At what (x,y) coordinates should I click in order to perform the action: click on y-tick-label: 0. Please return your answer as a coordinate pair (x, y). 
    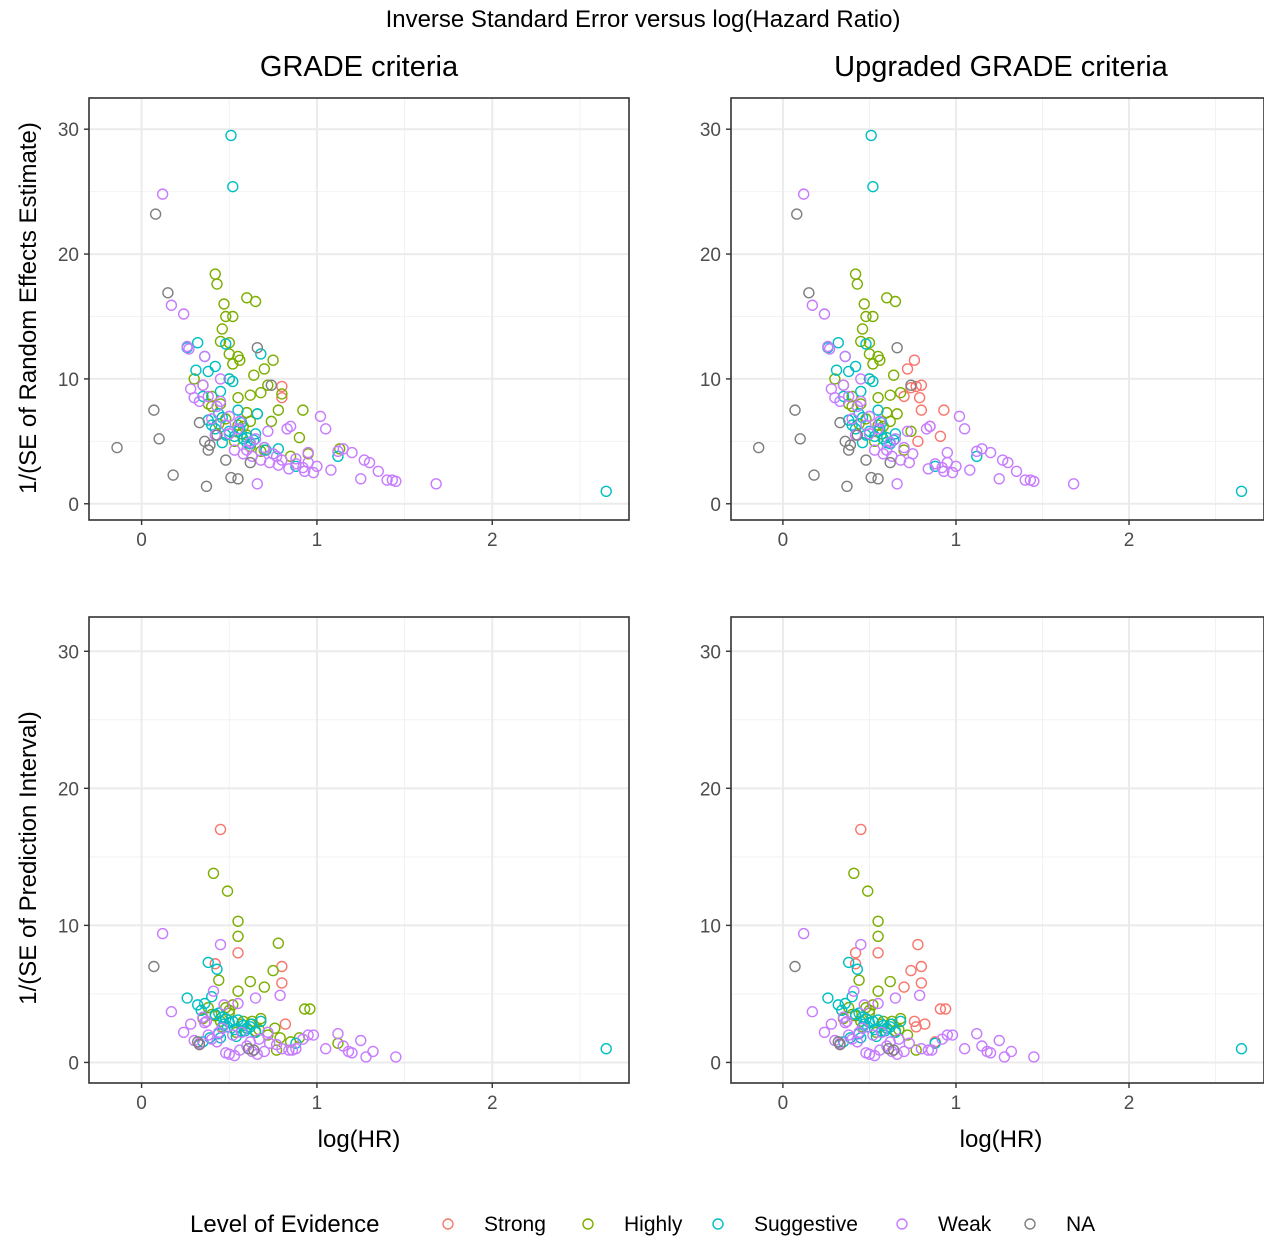
    Looking at the image, I should click on (73, 505).